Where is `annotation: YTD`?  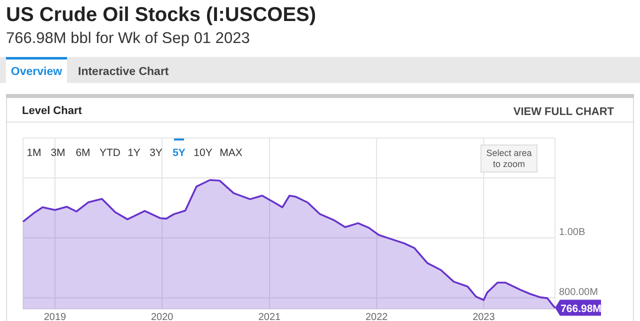 annotation: YTD is located at coordinates (110, 153).